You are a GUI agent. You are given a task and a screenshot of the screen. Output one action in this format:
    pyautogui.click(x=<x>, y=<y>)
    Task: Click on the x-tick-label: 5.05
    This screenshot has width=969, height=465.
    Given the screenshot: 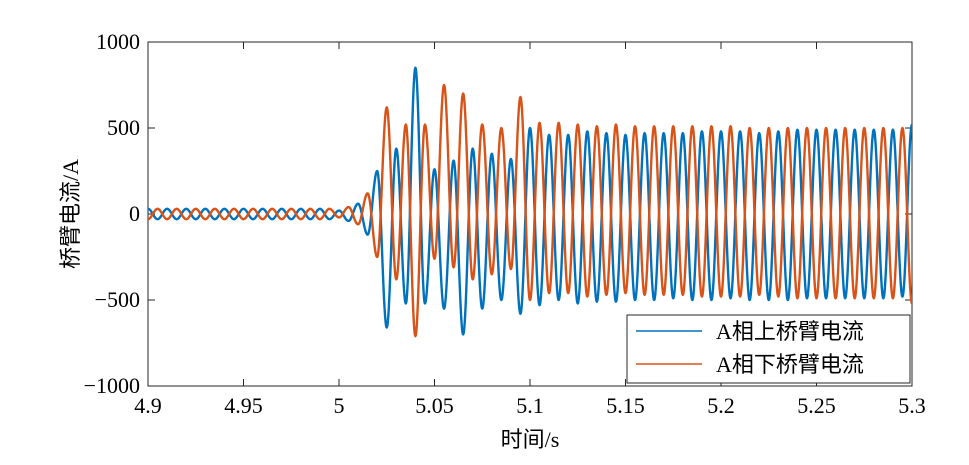 What is the action you would take?
    pyautogui.click(x=434, y=405)
    